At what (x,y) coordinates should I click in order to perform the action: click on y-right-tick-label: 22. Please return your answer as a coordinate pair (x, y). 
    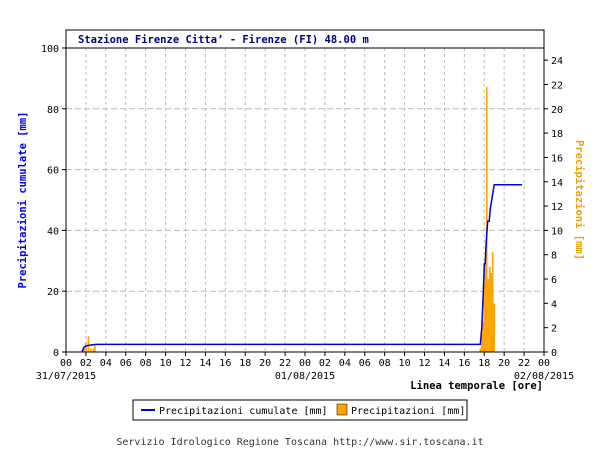
    Looking at the image, I should click on (557, 85).